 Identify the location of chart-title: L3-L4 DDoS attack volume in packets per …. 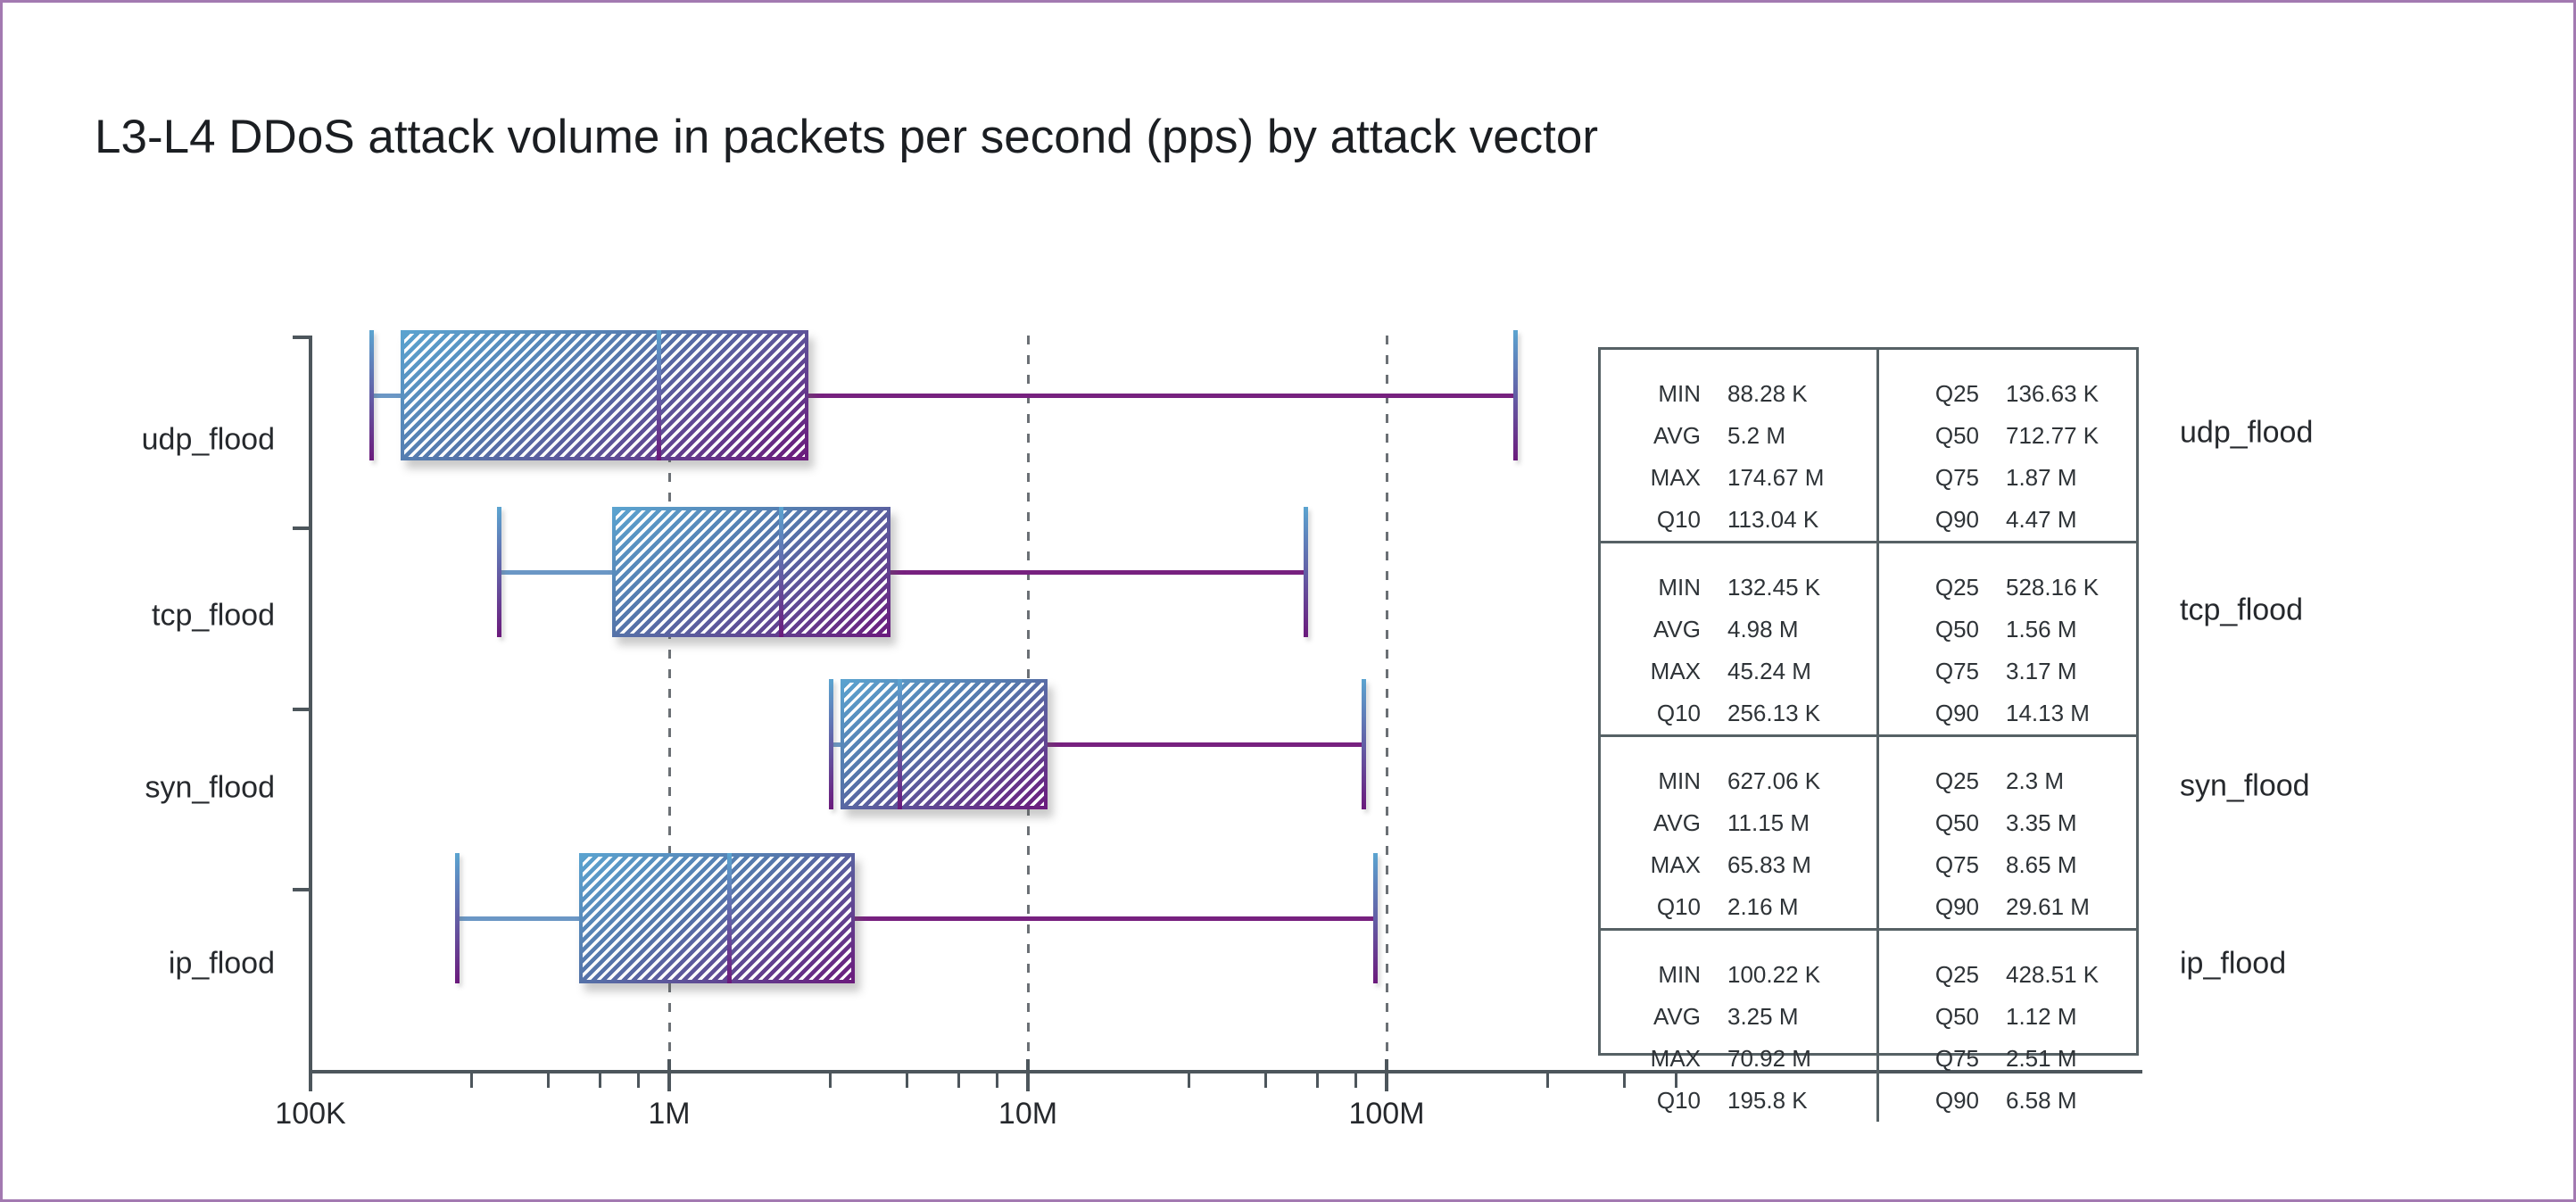
(847, 137).